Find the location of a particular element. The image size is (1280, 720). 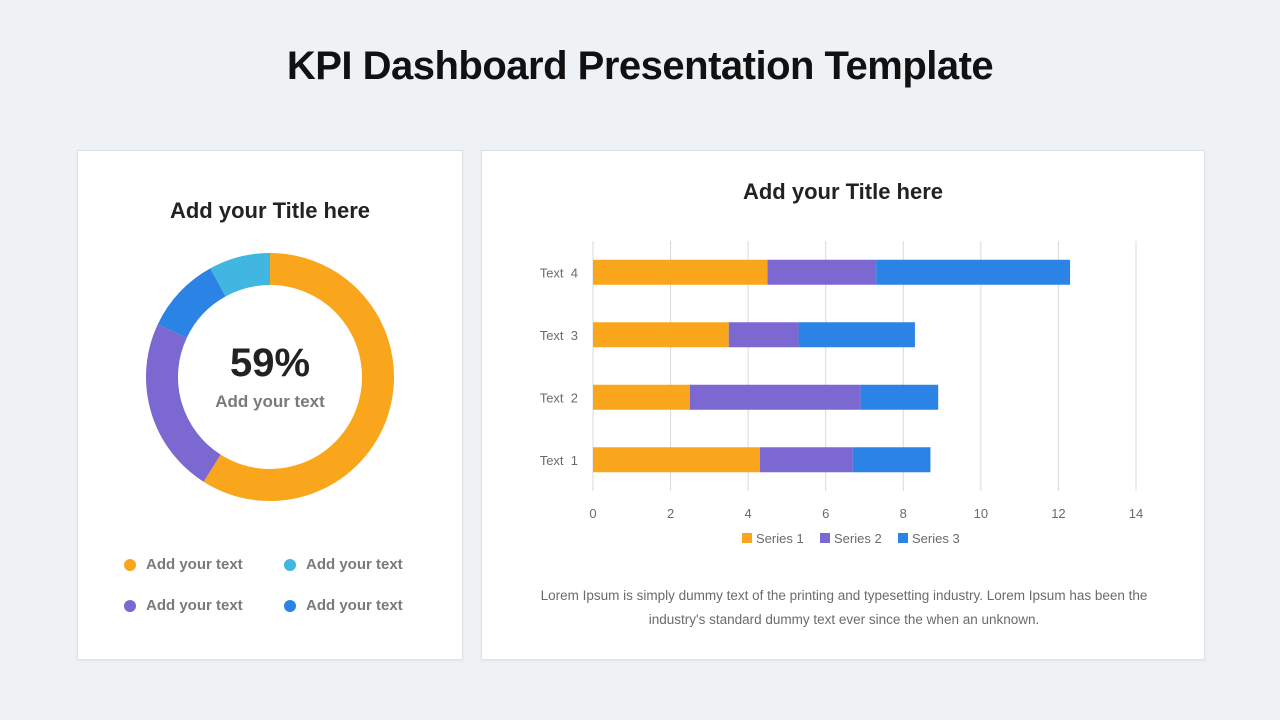

y-category-label: Text 1 is located at coordinates (559, 460).